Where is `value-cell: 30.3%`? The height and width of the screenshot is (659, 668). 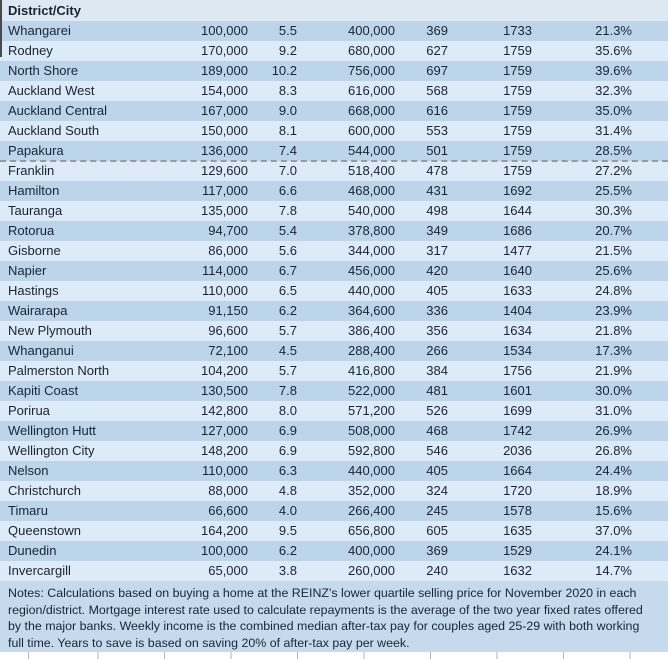
value-cell: 30.3% is located at coordinates (613, 210).